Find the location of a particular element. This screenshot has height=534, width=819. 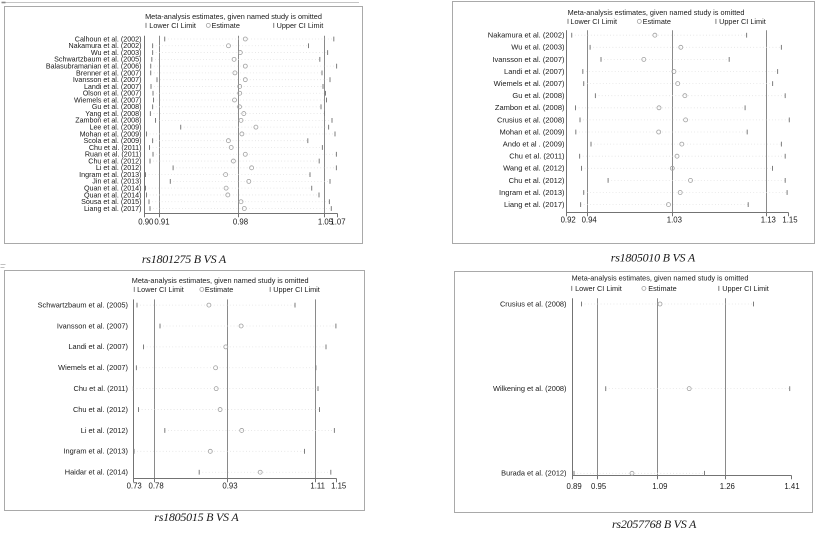

svg-text: Ando et al . (2009) is located at coordinates (534, 143).